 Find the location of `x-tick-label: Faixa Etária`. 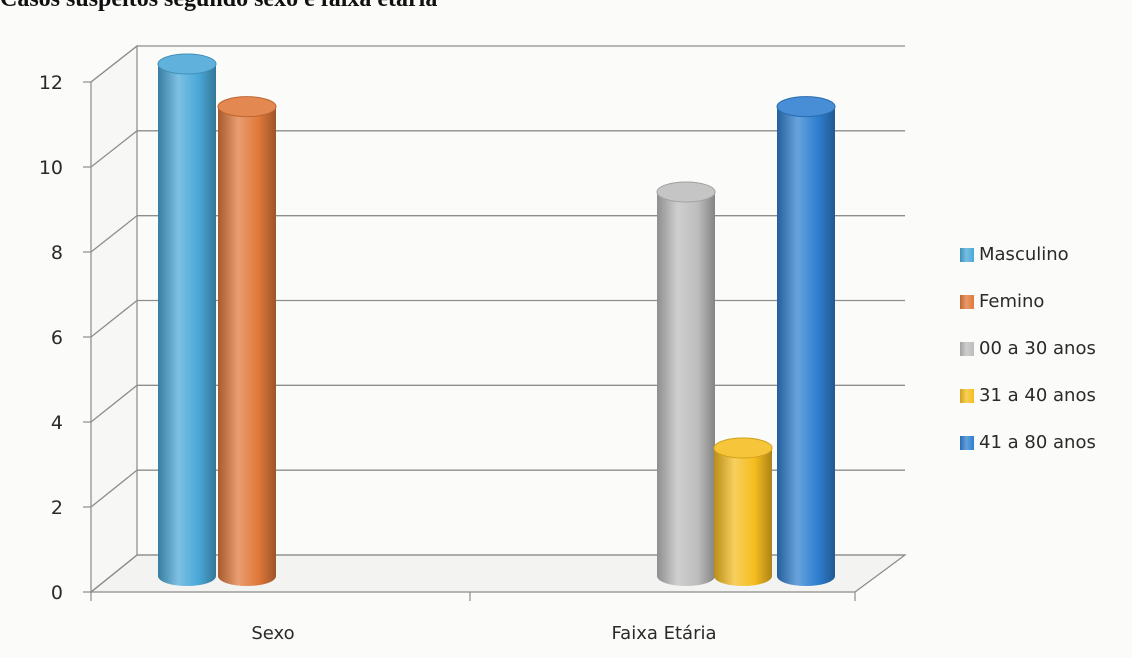

x-tick-label: Faixa Etária is located at coordinates (663, 633).